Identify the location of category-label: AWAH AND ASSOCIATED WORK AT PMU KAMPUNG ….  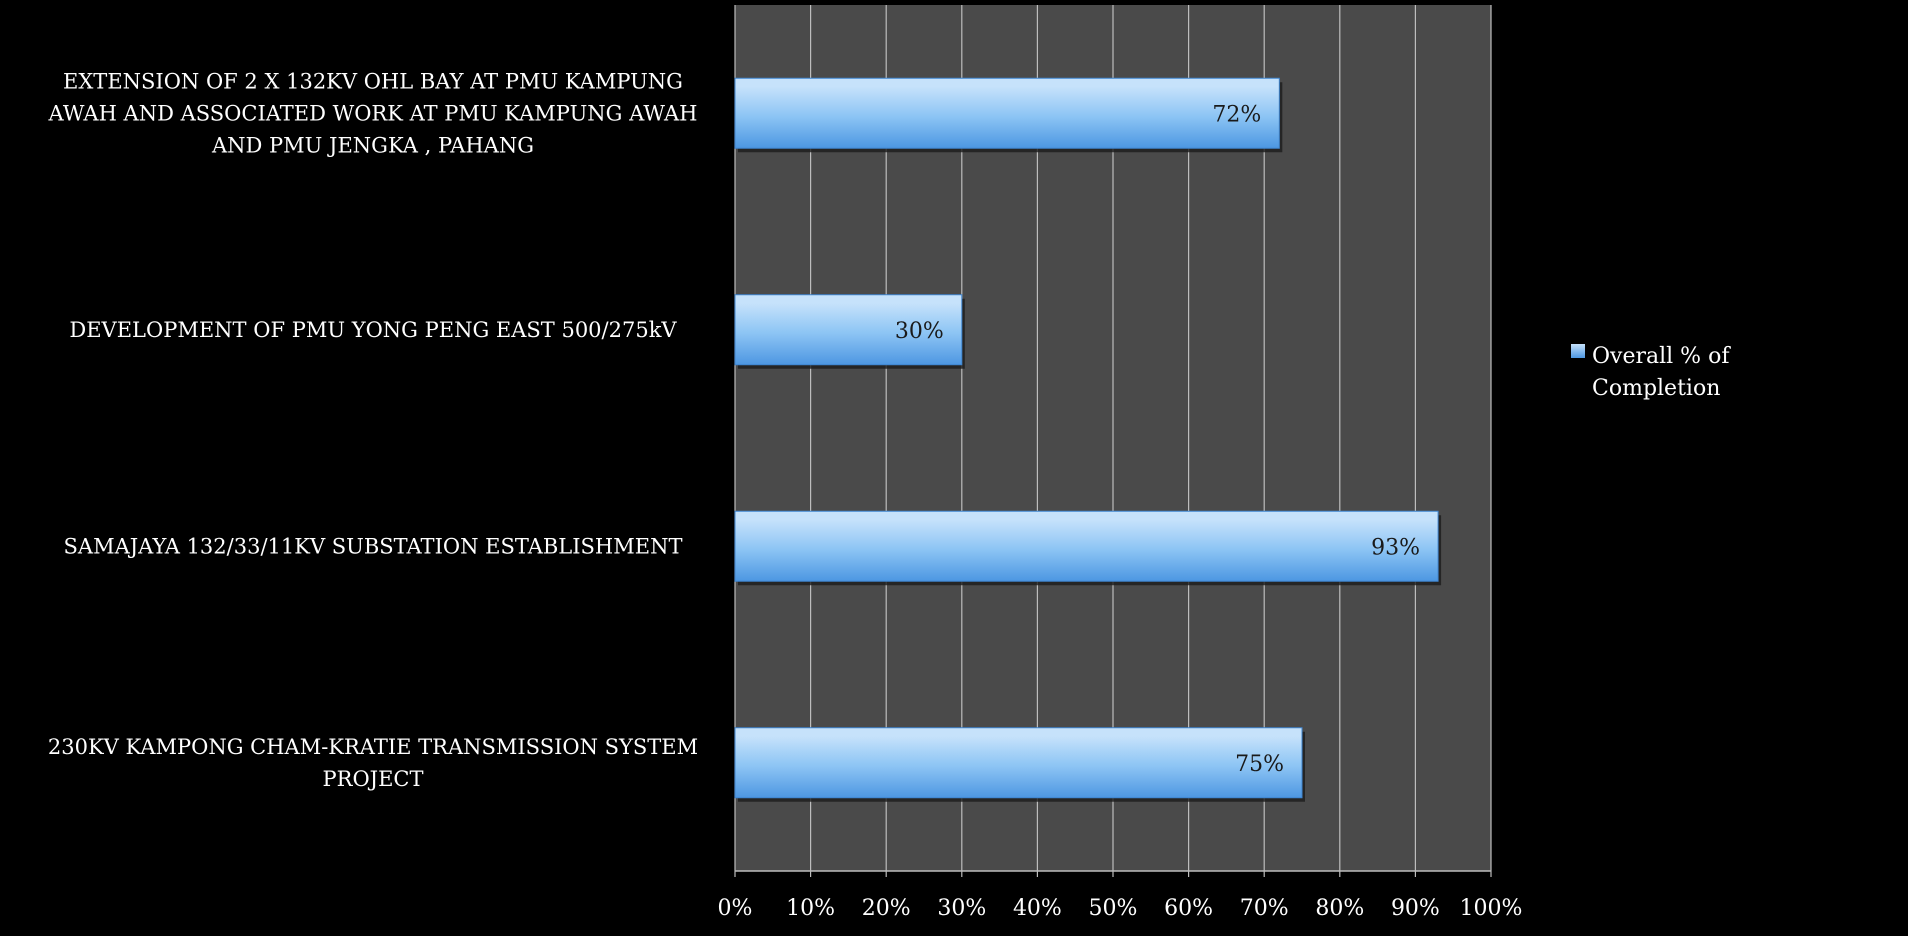
(373, 113).